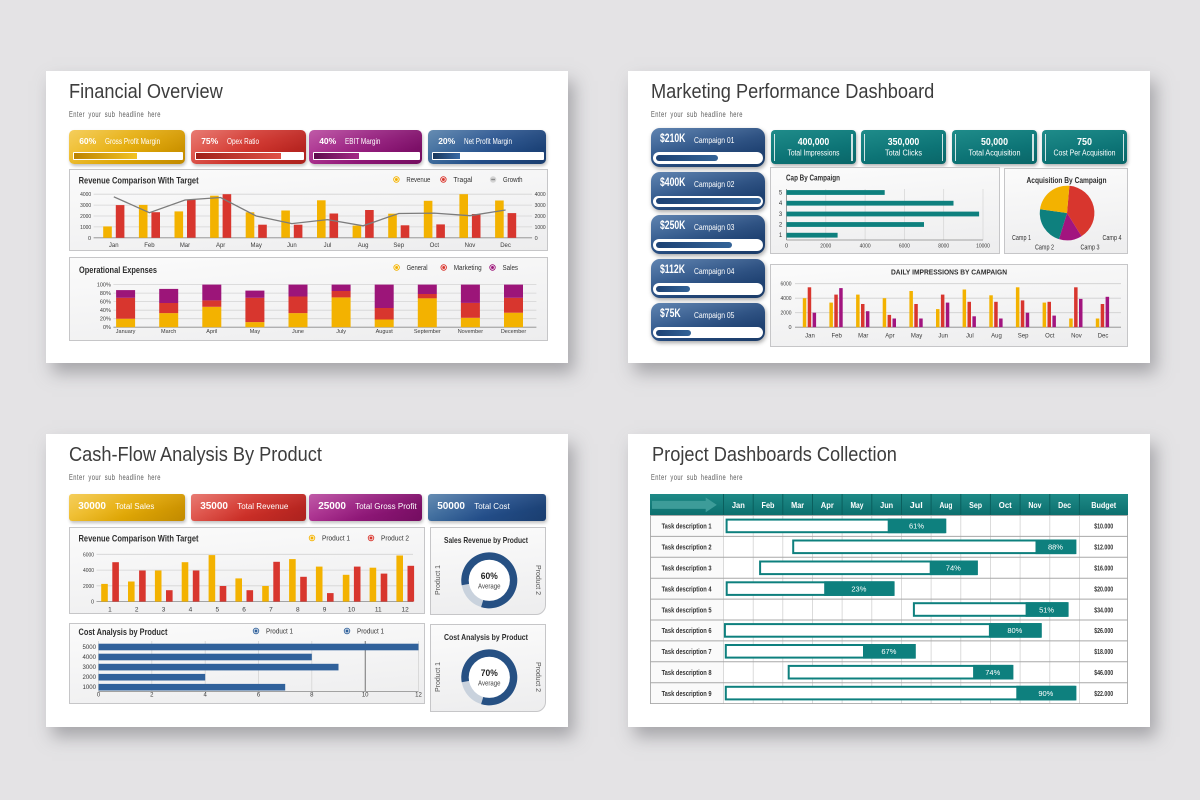 This screenshot has width=1200, height=800. I want to click on svg-text: Average, so click(489, 684).